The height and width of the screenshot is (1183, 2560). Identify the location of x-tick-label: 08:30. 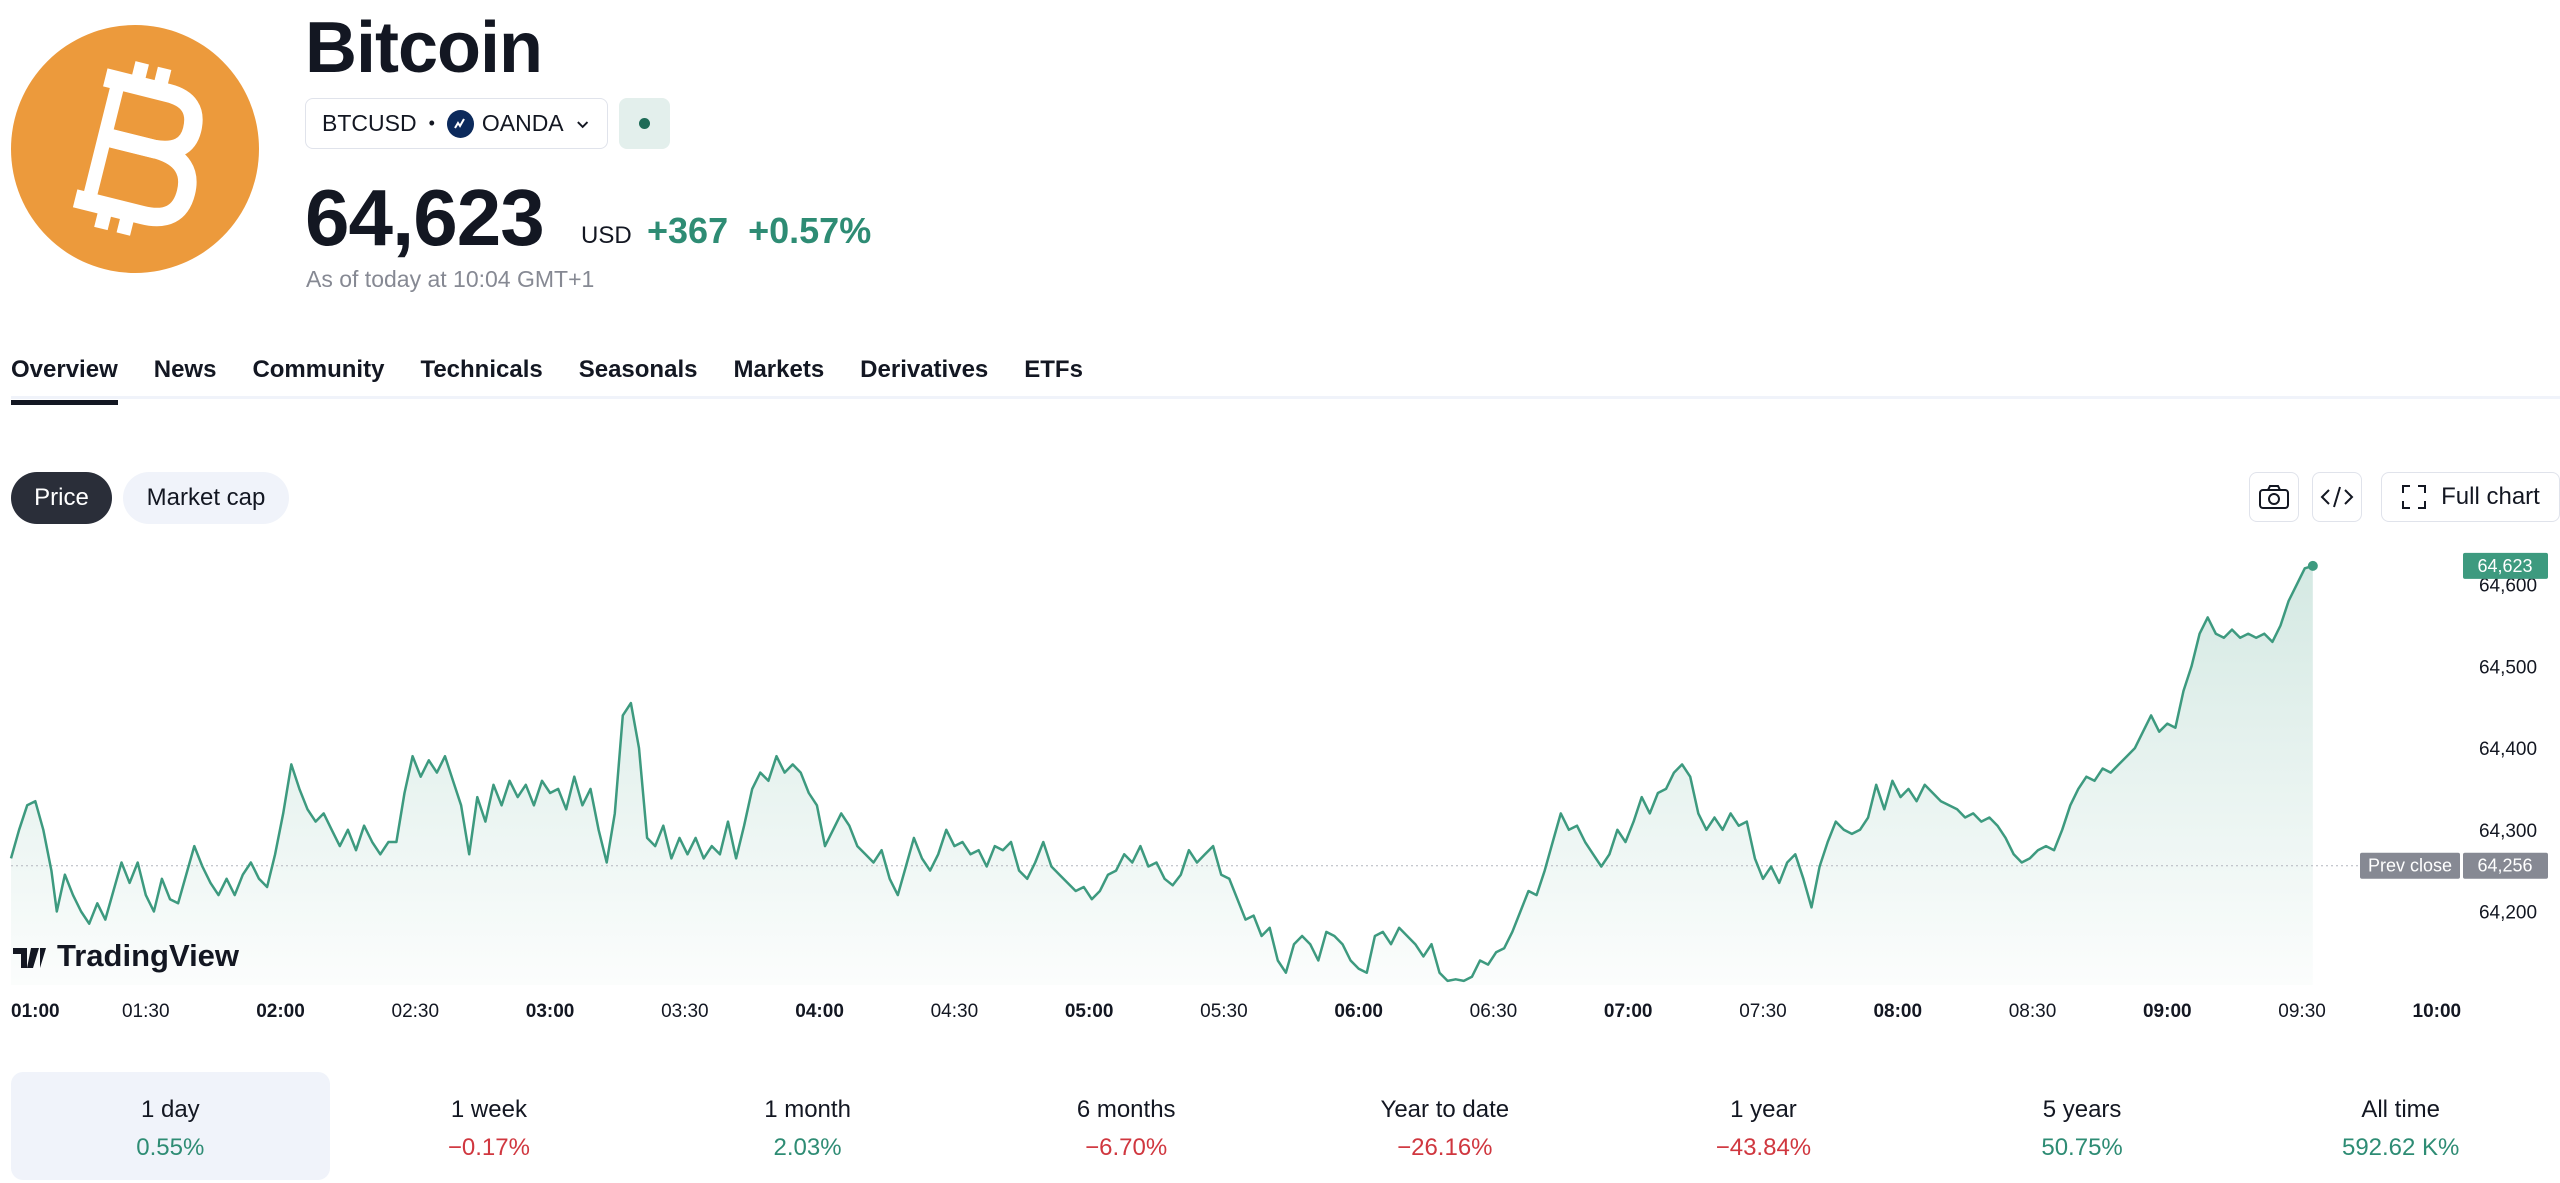
(2033, 1011).